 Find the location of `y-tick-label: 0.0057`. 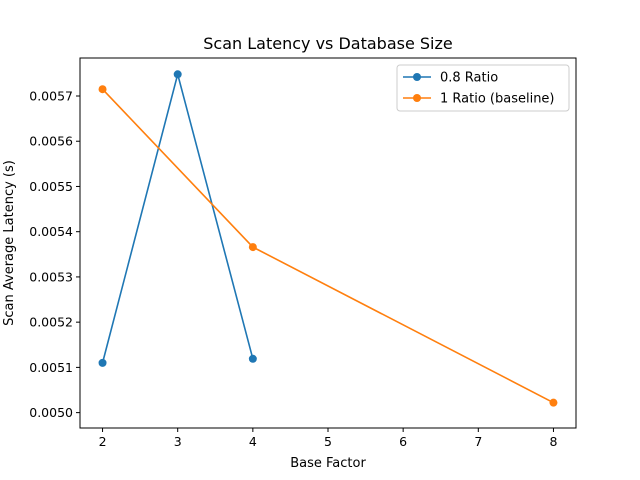

y-tick-label: 0.0057 is located at coordinates (51, 95).